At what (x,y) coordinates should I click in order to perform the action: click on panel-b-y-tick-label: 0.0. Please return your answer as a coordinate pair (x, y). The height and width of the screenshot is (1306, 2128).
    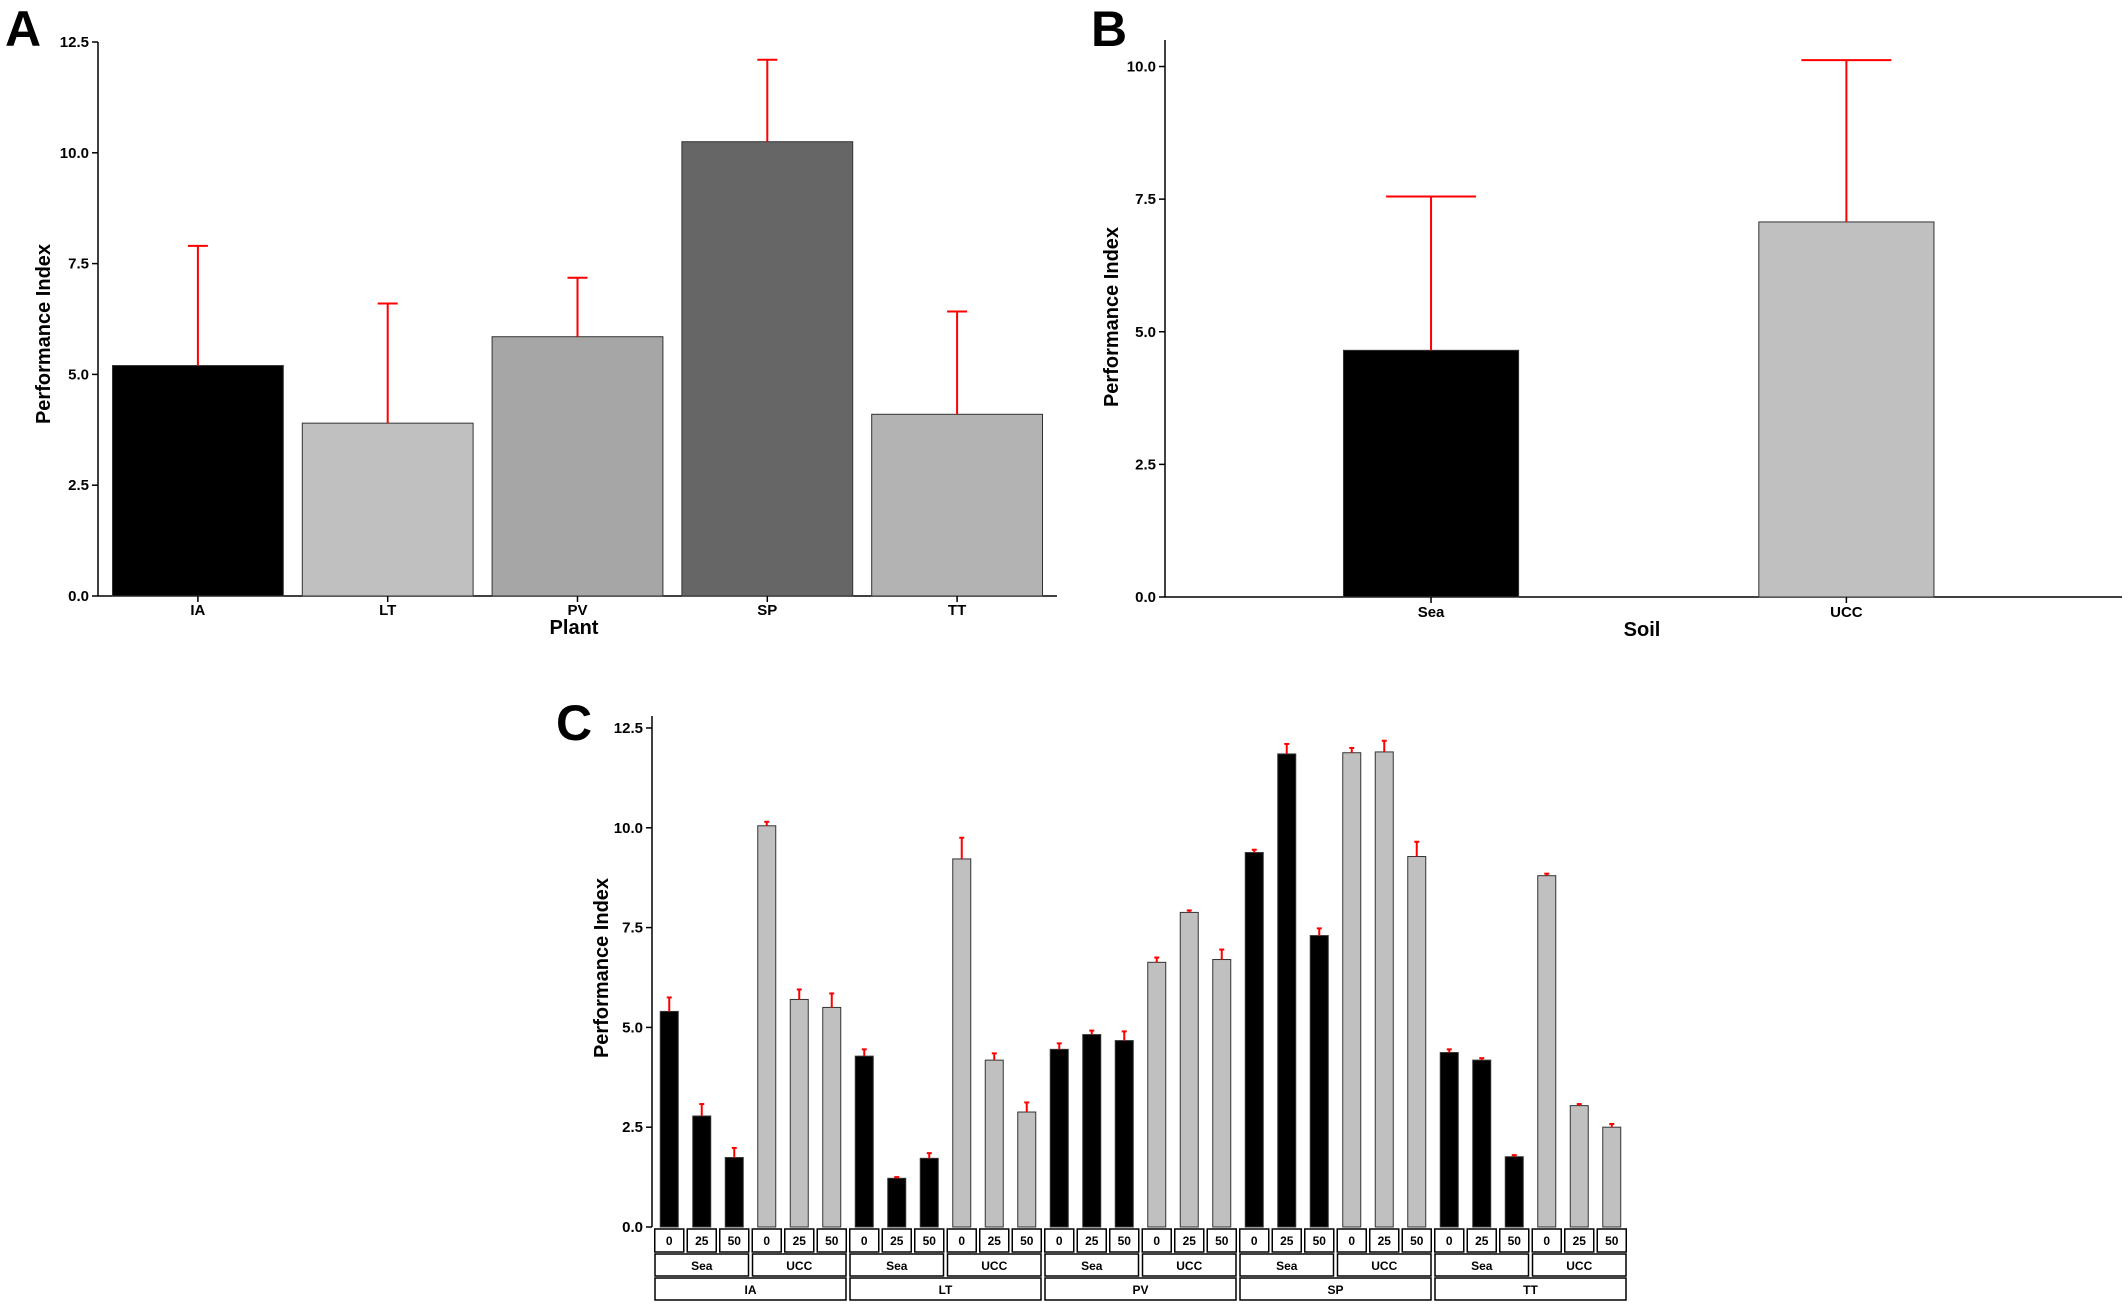
    Looking at the image, I should click on (1145, 597).